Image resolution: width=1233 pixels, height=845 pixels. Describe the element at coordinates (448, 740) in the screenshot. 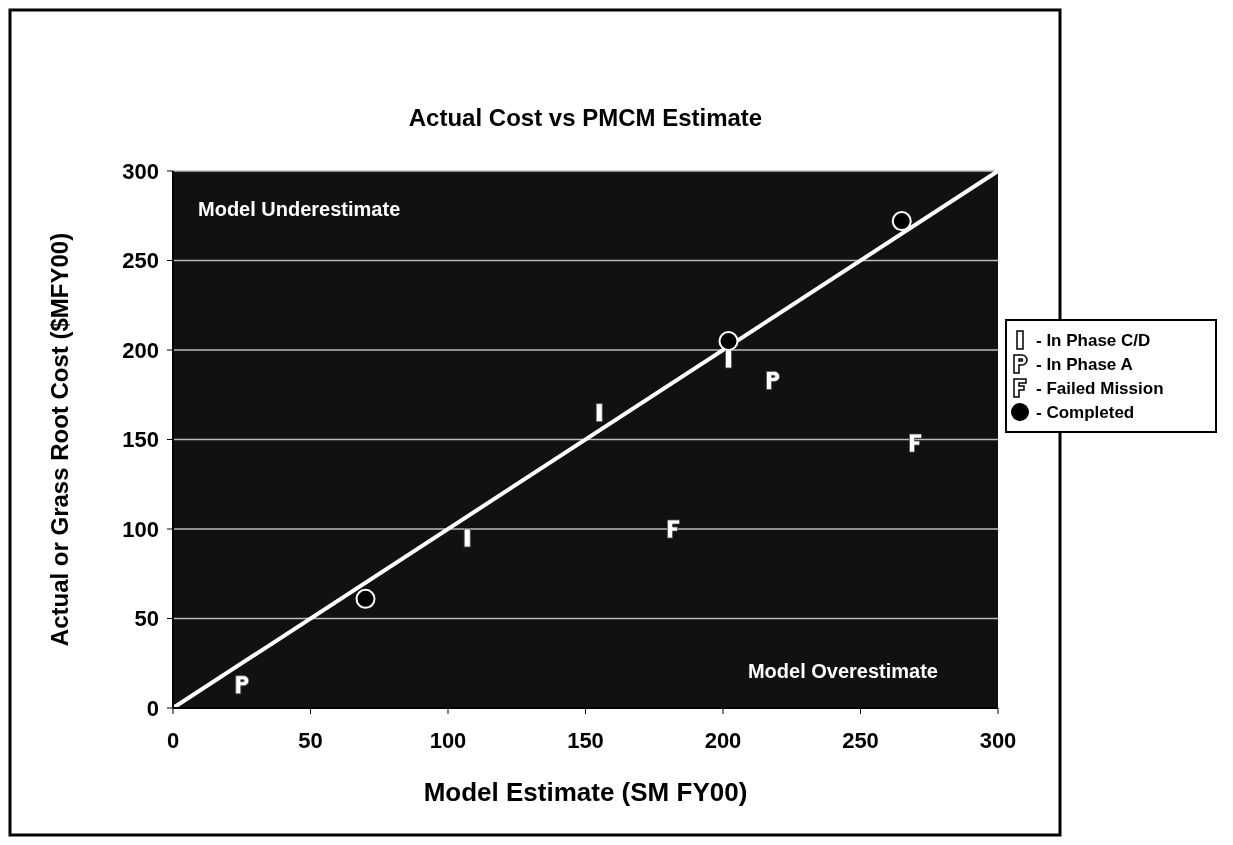

I see `x-tick-label: 100` at that location.